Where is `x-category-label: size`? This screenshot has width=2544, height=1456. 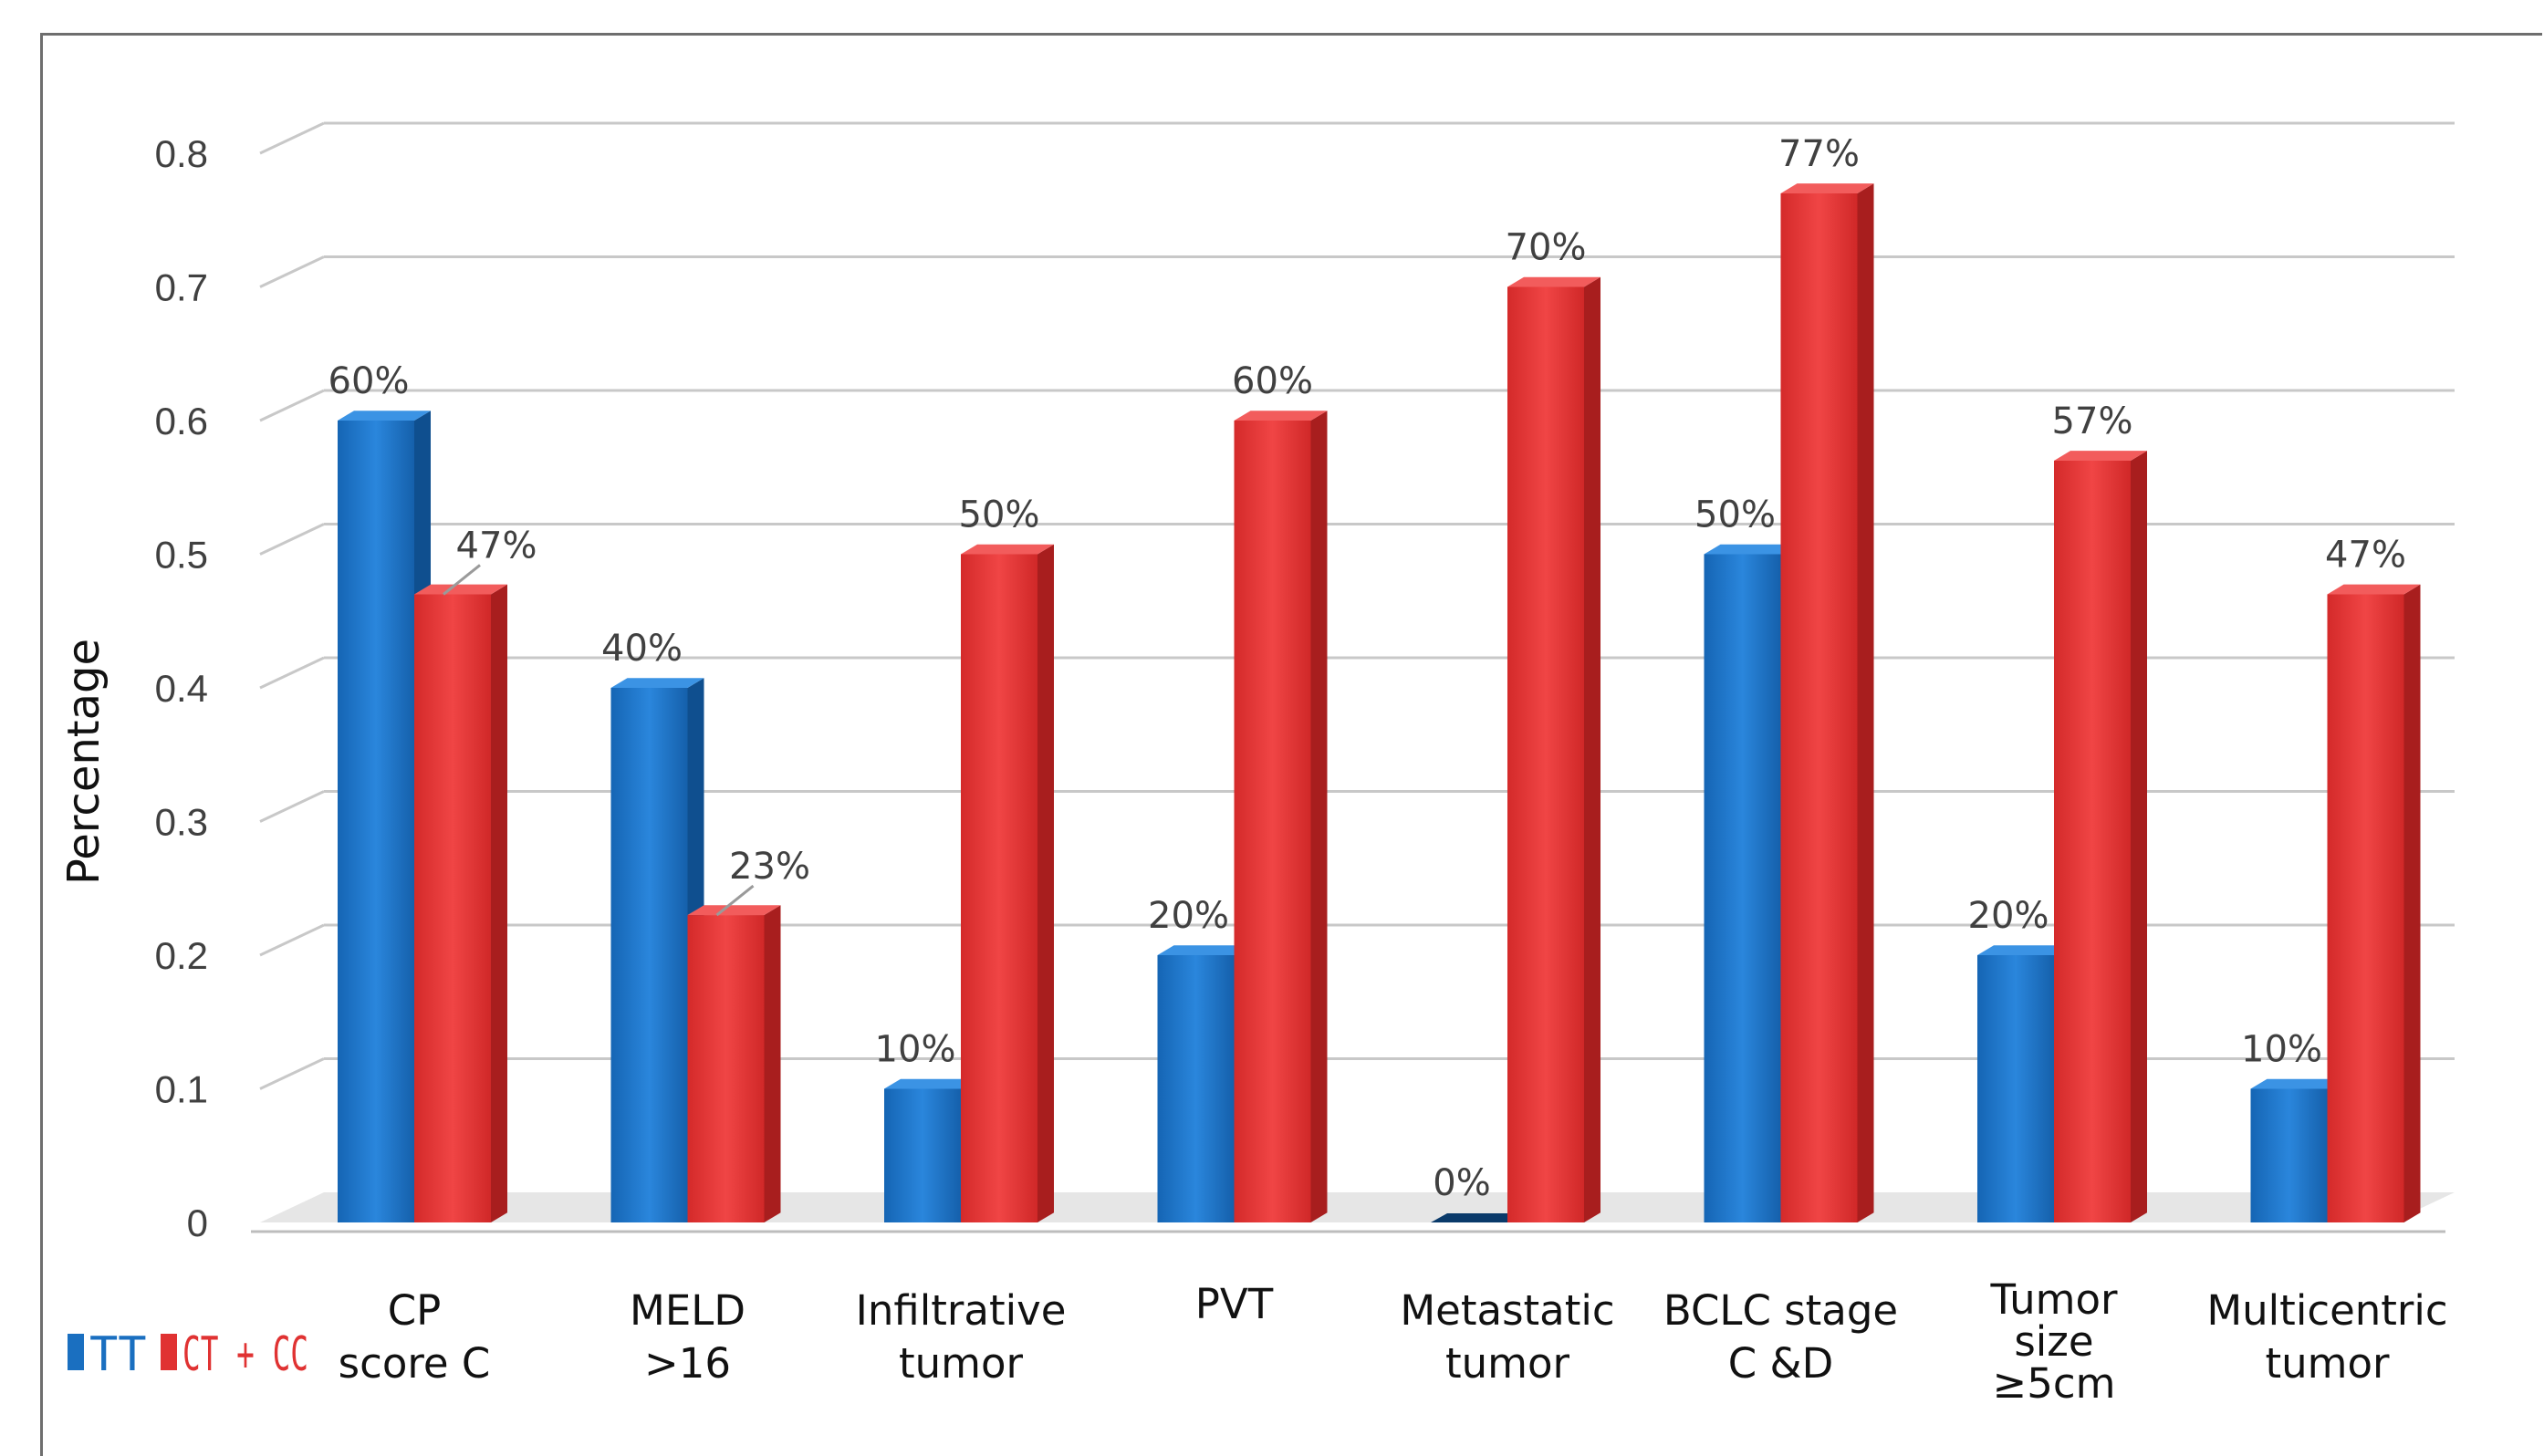 x-category-label: size is located at coordinates (2053, 1341).